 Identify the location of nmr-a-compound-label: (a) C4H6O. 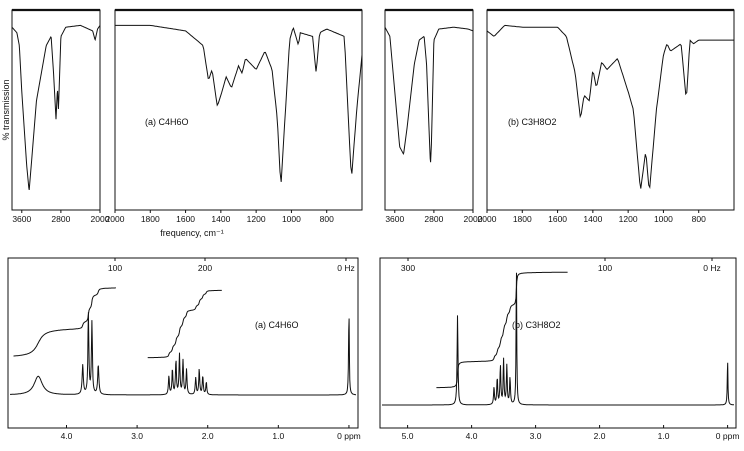
(277, 325).